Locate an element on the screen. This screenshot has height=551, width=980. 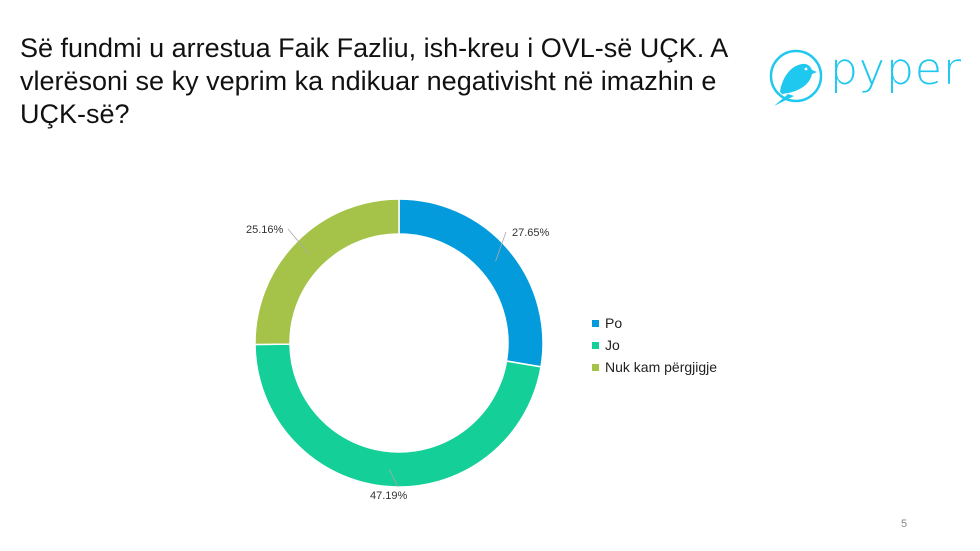
legend-item: Nuk kam përgjigje is located at coordinates (654, 367).